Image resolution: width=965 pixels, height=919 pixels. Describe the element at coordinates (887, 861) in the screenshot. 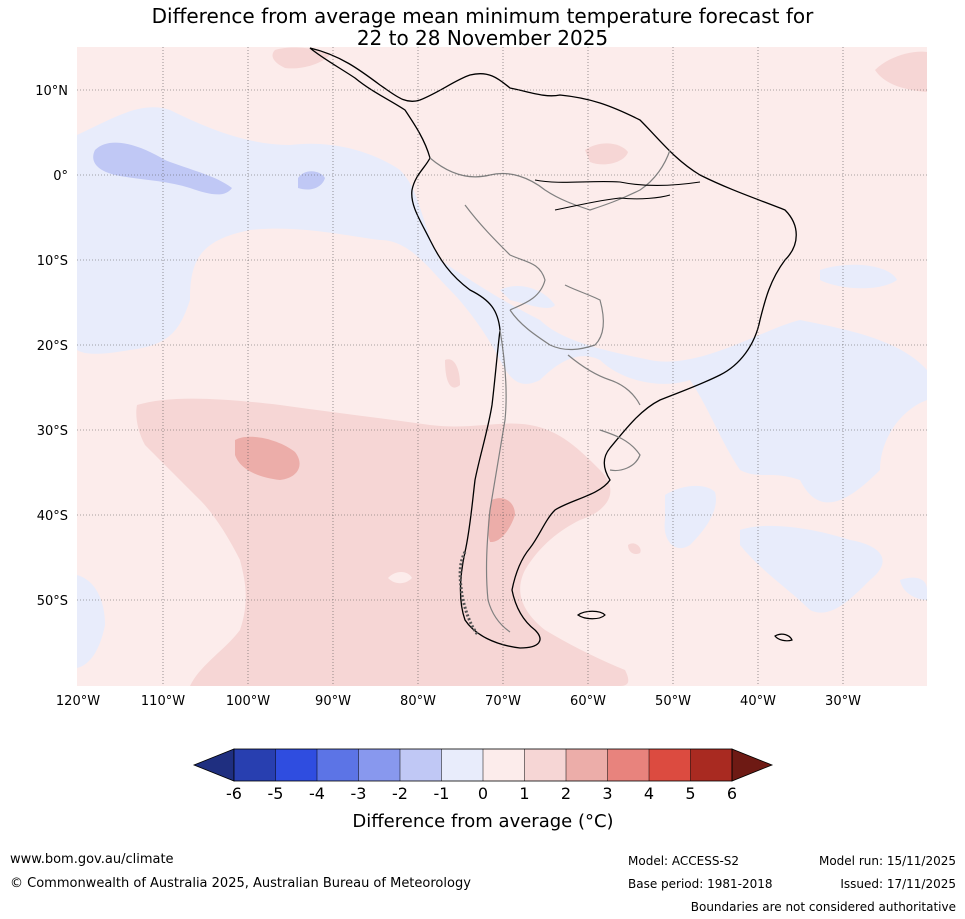

I see `model-run-date: Model run: 15/11/2025` at that location.